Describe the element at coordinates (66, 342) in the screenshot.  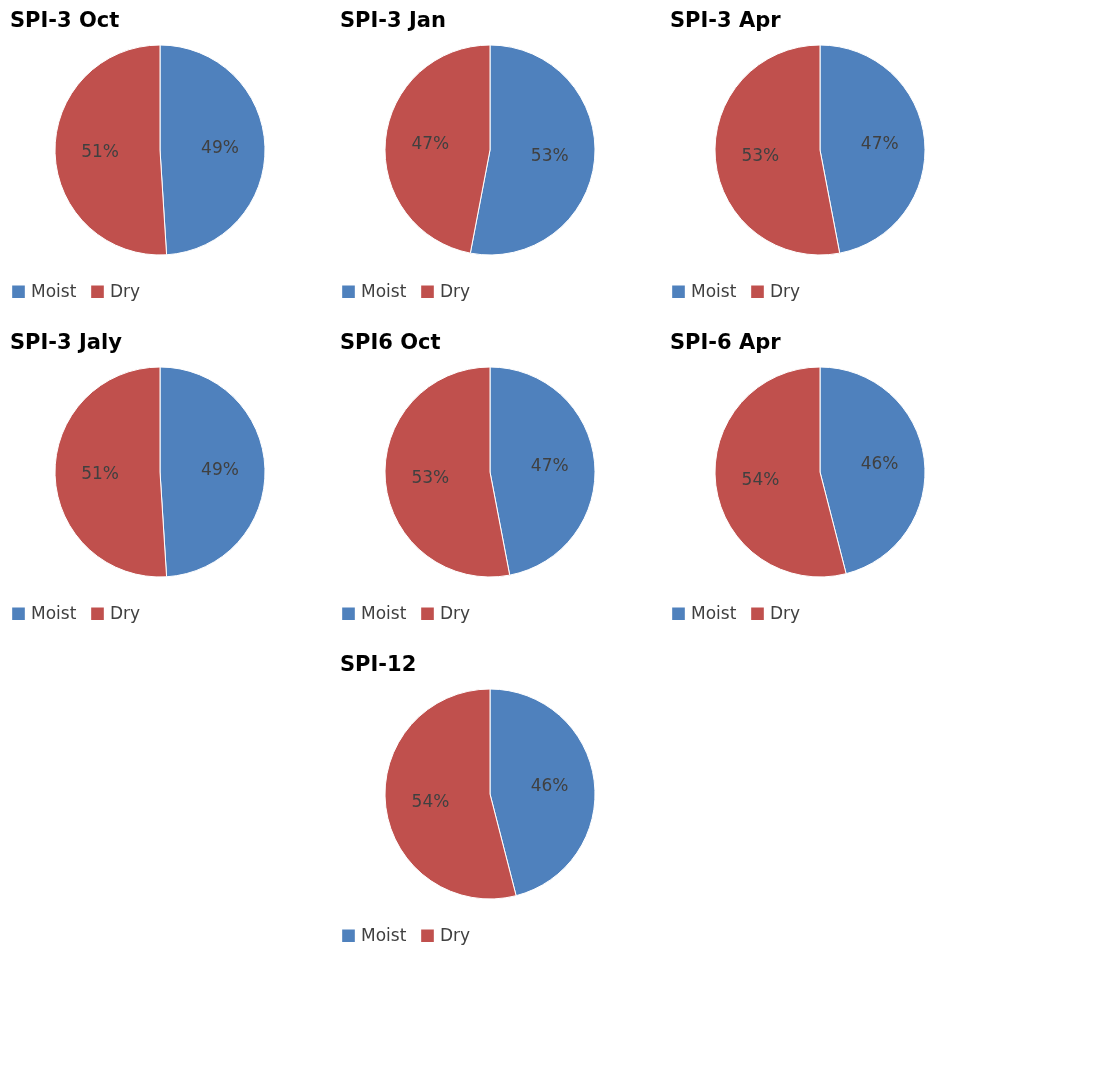
I see `chart-title: SPI-3 Jaly` at that location.